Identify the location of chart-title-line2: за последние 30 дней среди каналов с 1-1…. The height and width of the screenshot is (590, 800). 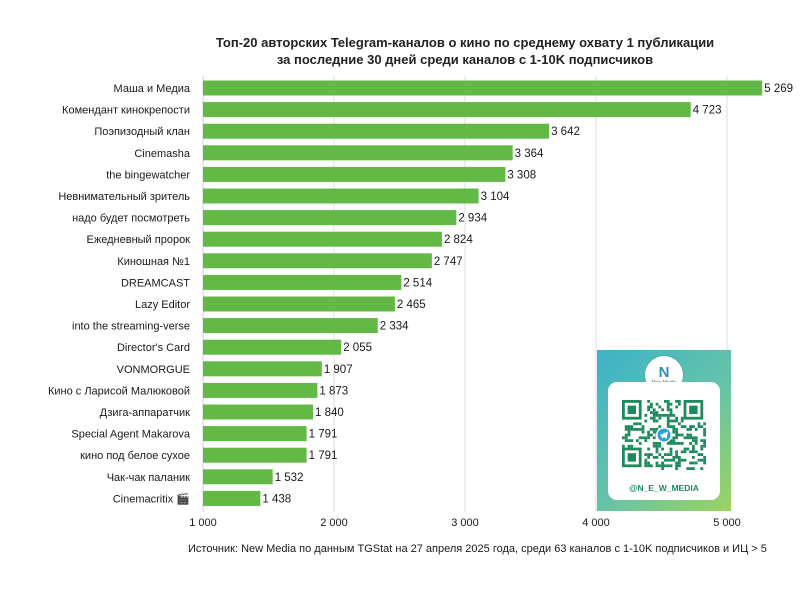
(465, 59).